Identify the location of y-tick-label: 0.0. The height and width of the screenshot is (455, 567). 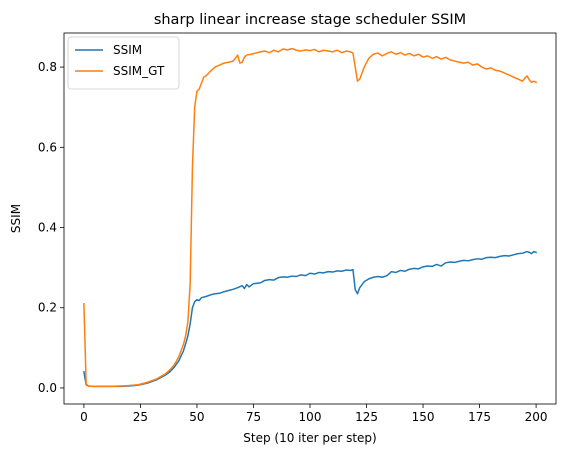
(47, 388).